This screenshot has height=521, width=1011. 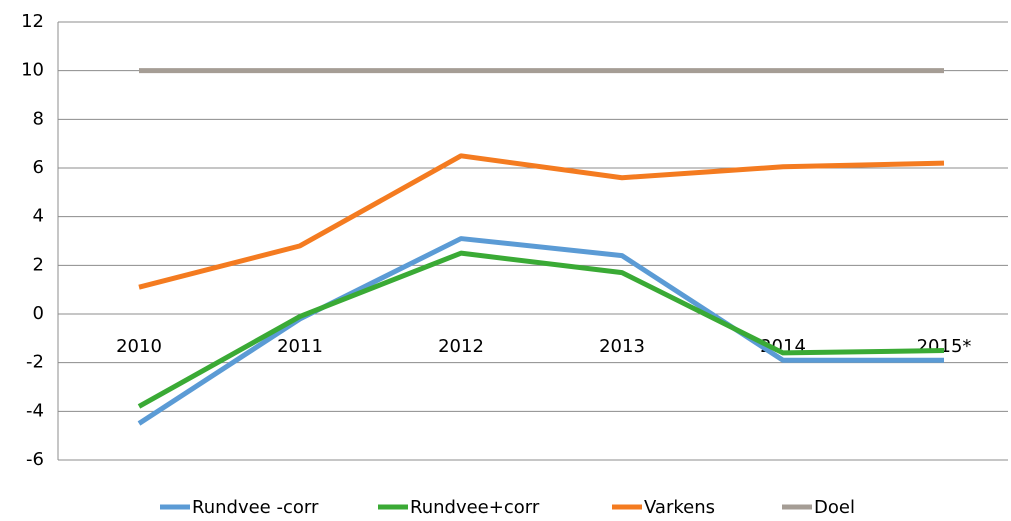 What do you see at coordinates (622, 346) in the screenshot?
I see `x-tick-label: 2013` at bounding box center [622, 346].